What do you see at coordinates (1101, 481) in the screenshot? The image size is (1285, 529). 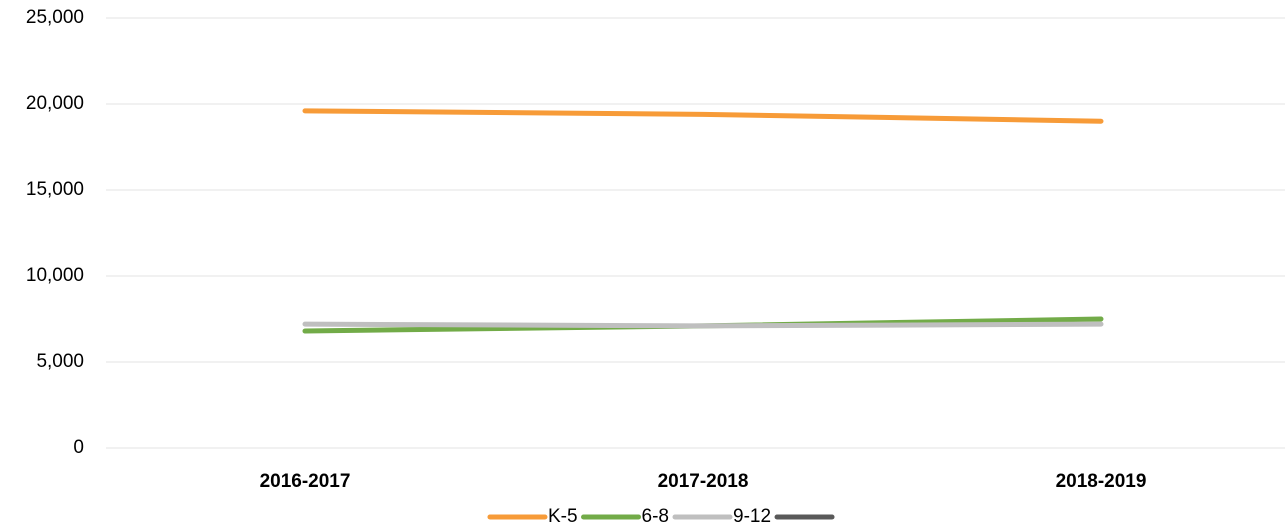 I see `x-tick-label: 2018-2019` at bounding box center [1101, 481].